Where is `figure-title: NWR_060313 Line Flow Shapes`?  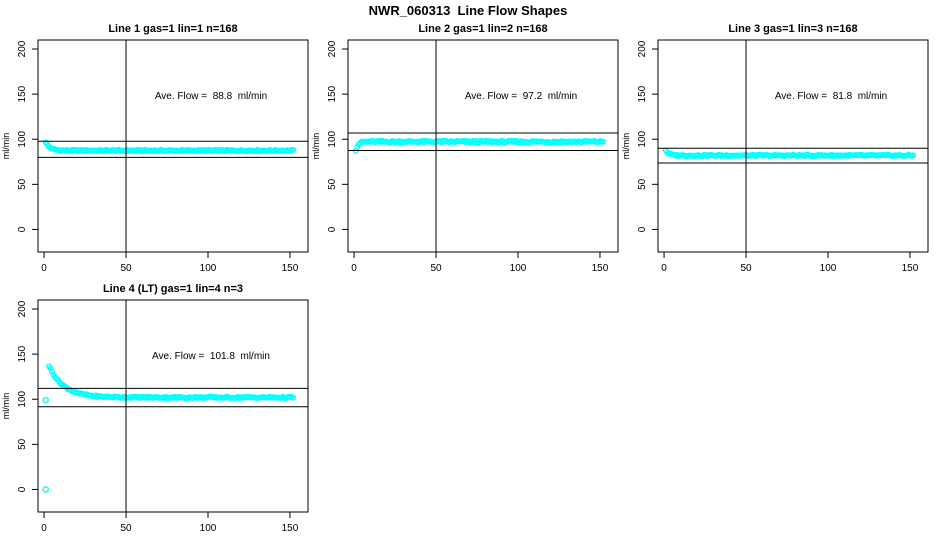
figure-title: NWR_060313 Line Flow Shapes is located at coordinates (468, 10).